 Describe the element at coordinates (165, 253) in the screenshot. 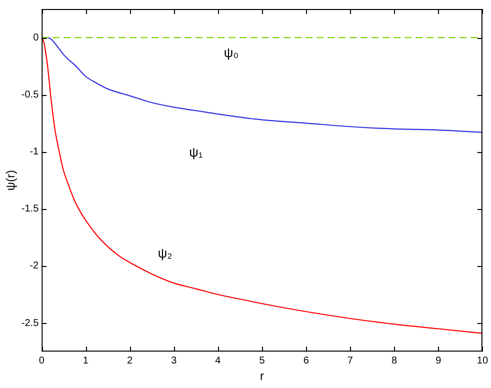

I see `series-label: ψ₂` at that location.